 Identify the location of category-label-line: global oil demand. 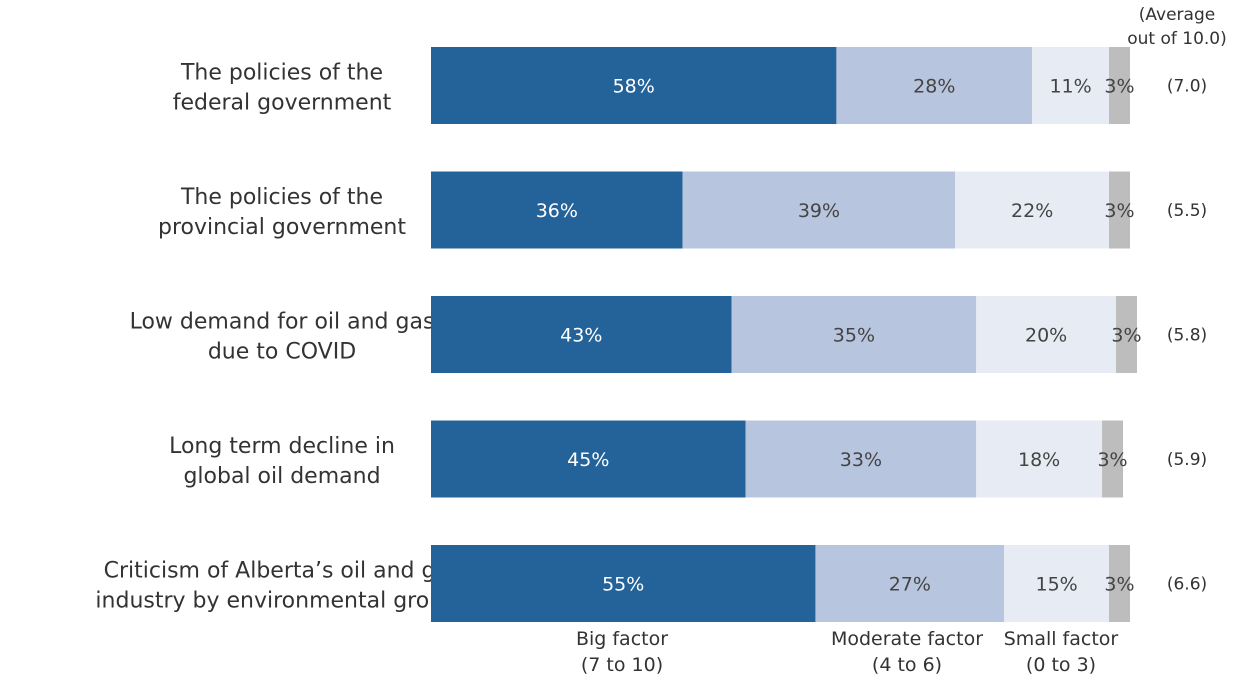
(281, 476).